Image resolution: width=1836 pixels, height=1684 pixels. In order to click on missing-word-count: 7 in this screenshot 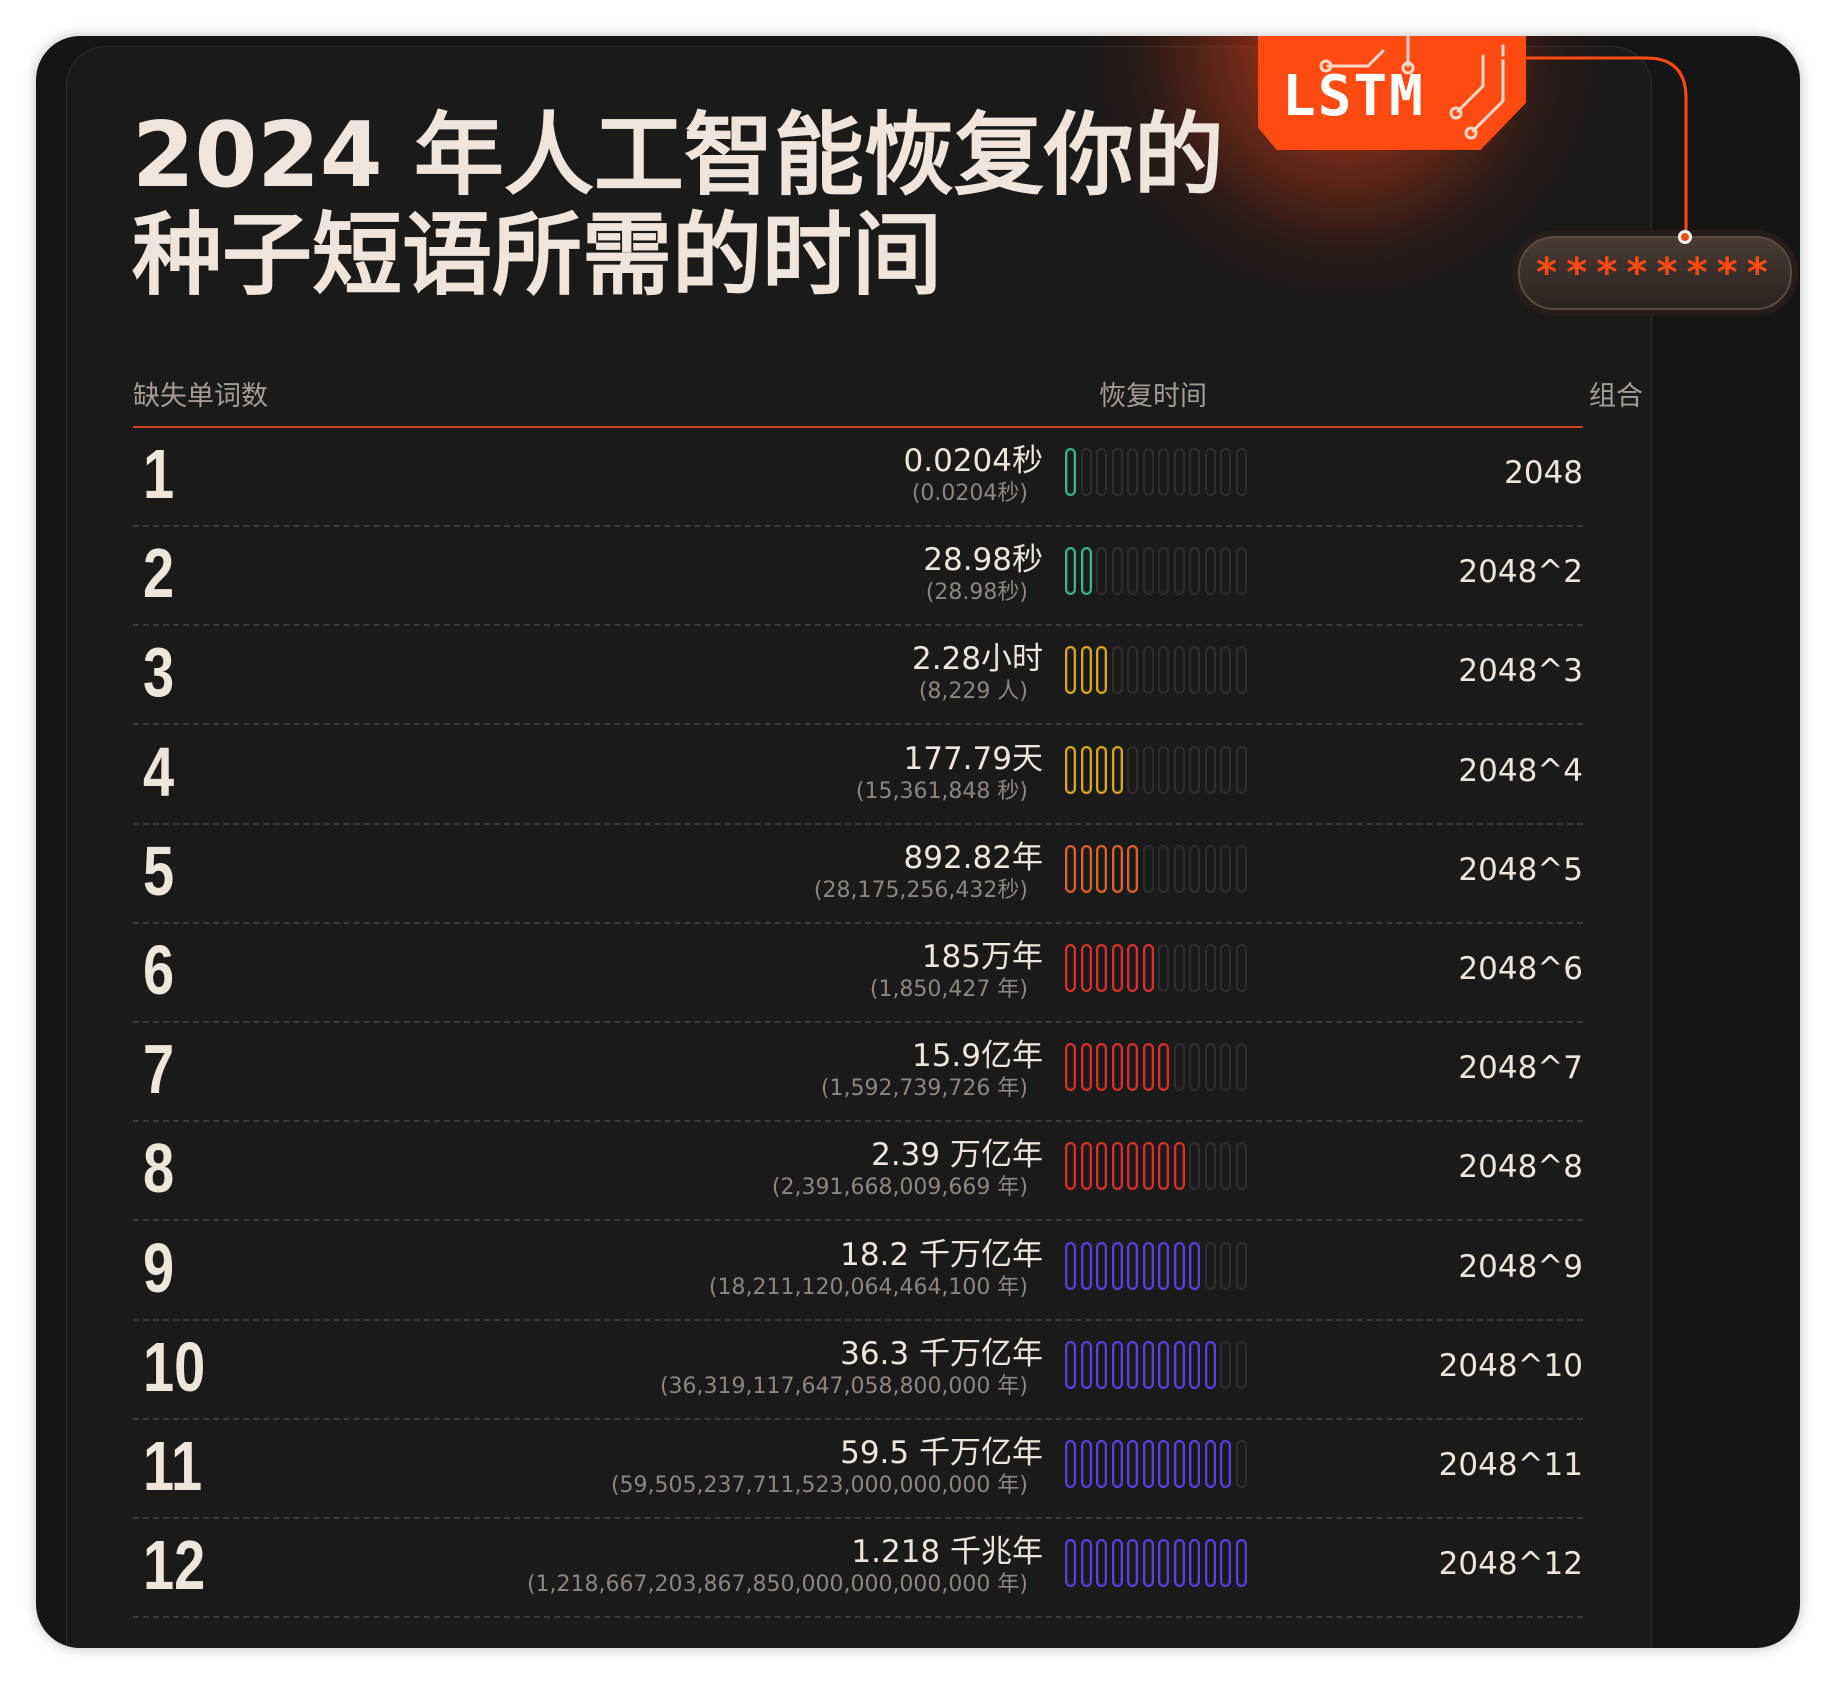, I will do `click(159, 1069)`.